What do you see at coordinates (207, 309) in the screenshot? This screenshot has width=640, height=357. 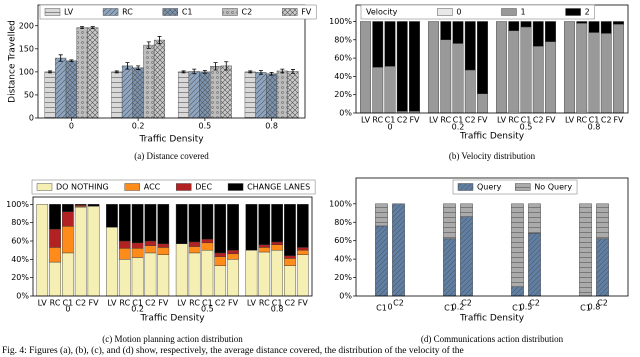 I see `group-label: 0.5` at bounding box center [207, 309].